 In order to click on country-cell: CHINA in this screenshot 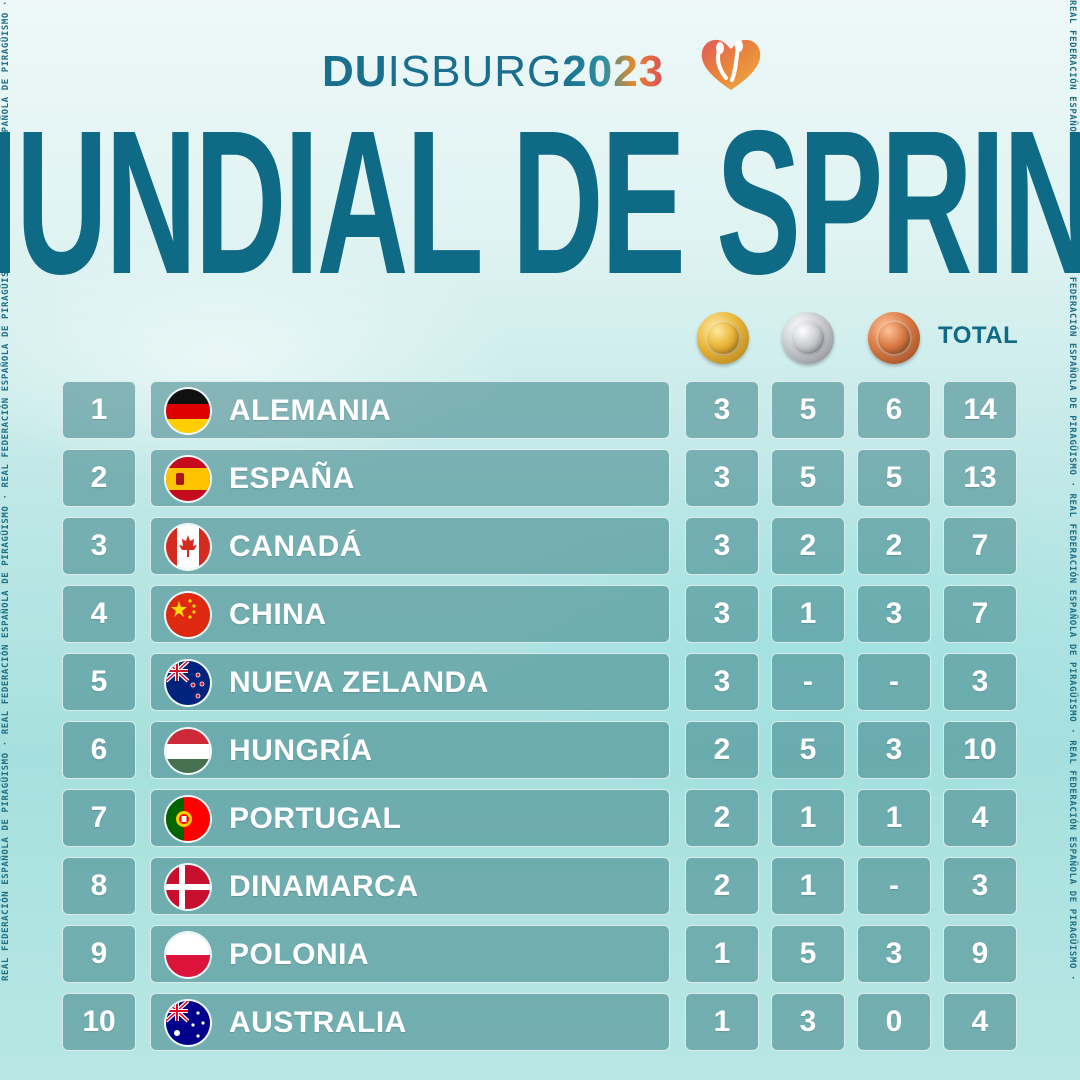, I will do `click(410, 614)`.